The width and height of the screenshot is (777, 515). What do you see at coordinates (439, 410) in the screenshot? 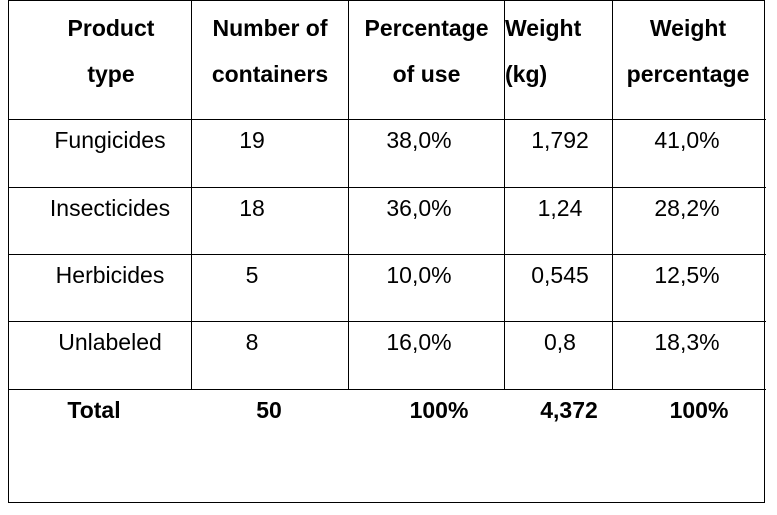
I see `total-percentage: 100%` at bounding box center [439, 410].